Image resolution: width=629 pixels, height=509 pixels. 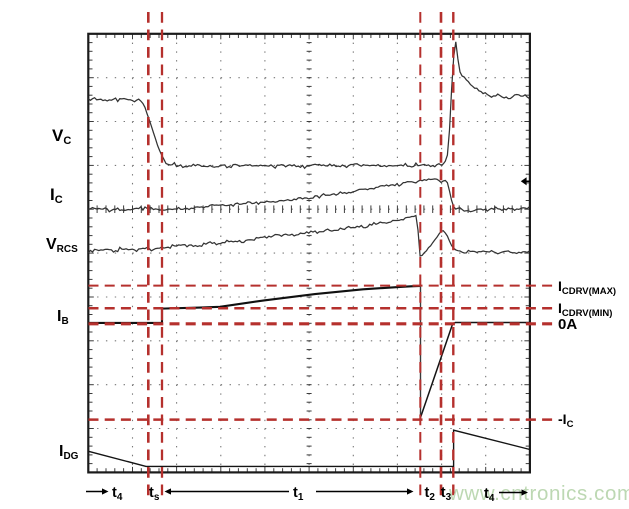 I want to click on svg-text: IB, so click(x=63, y=317).